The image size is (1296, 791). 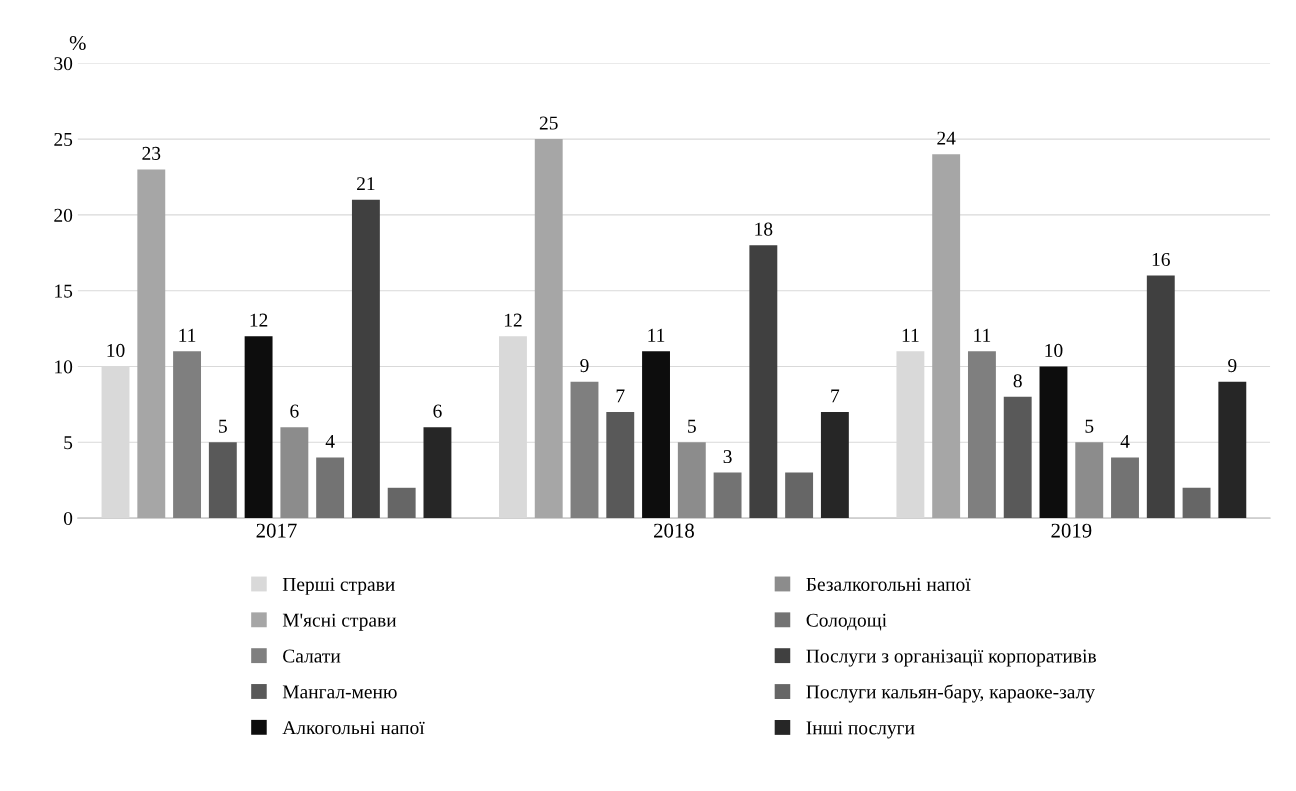 What do you see at coordinates (353, 728) in the screenshot?
I see `legend-label: Алкогольні напої` at bounding box center [353, 728].